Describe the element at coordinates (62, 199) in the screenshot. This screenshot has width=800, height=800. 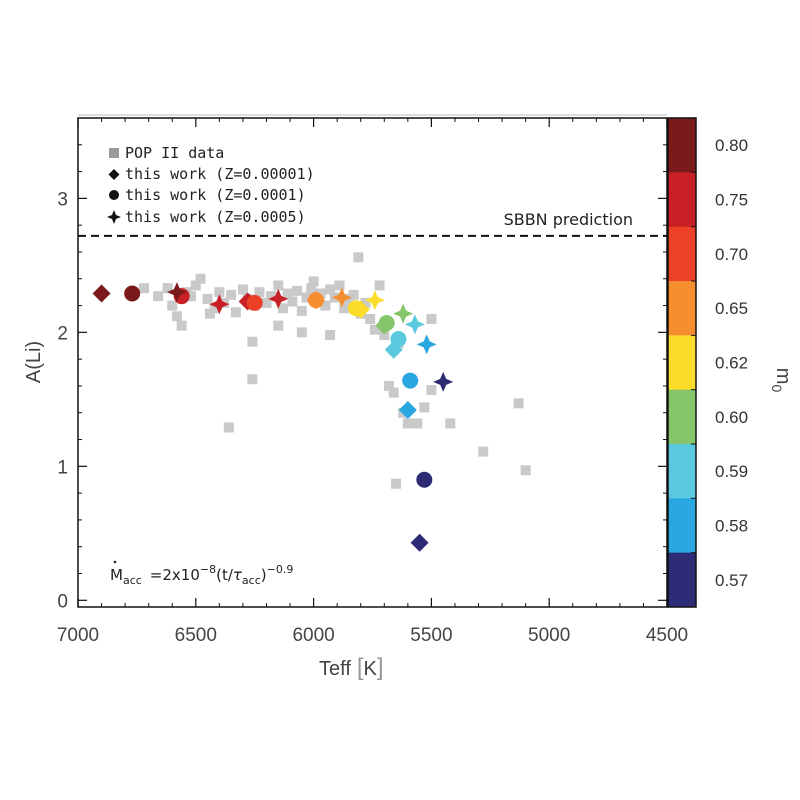
I see `y-tick-label: 3` at that location.